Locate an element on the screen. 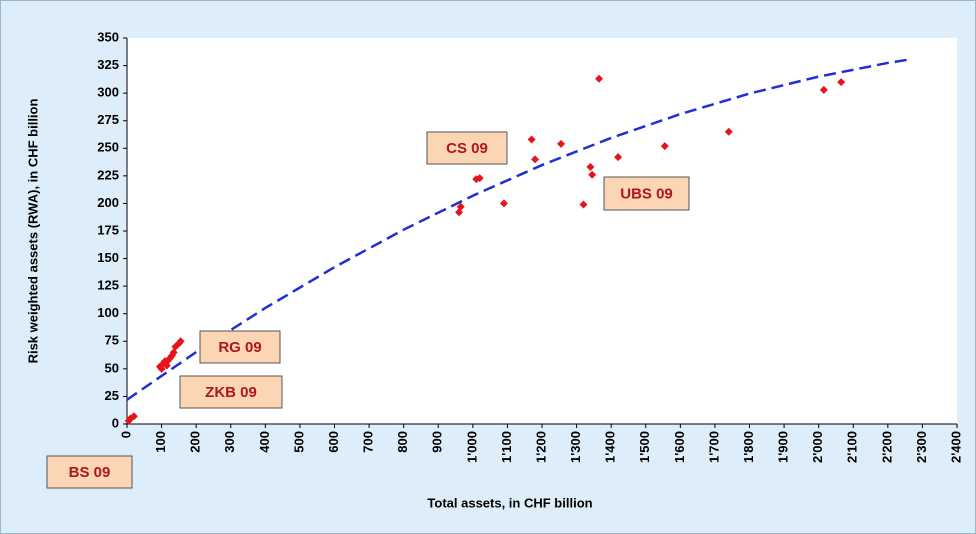 This screenshot has height=534, width=976. x-tick-label: 1'600 is located at coordinates (679, 447).